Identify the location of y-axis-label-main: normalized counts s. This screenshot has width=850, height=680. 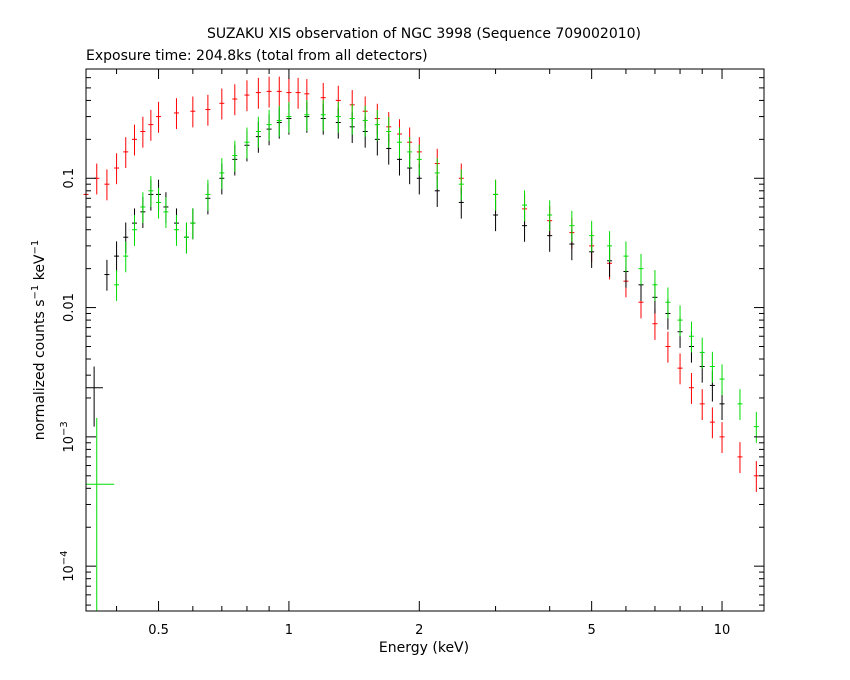
(40, 369).